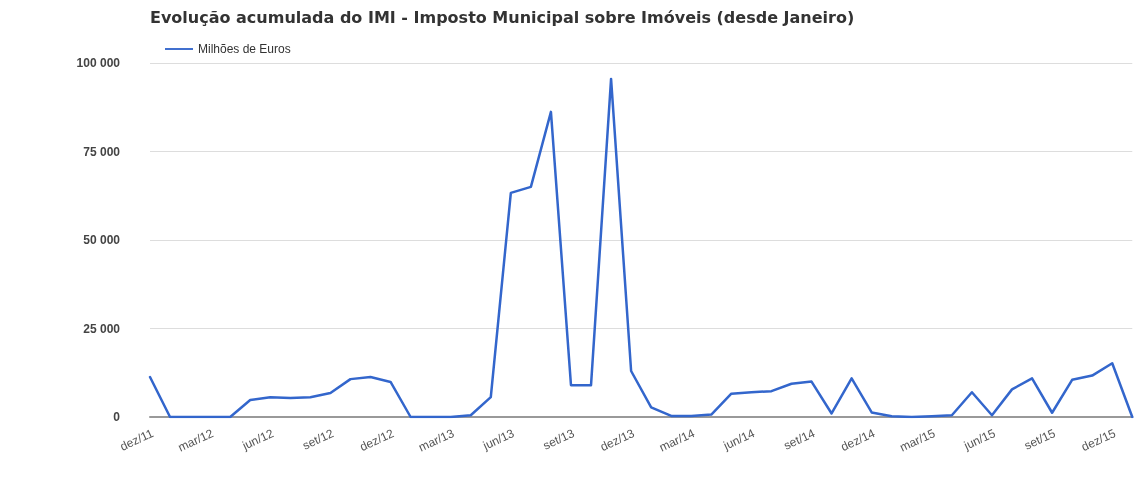 The height and width of the screenshot is (482, 1135). What do you see at coordinates (244, 49) in the screenshot?
I see `legend-label: Milhões de Euros` at bounding box center [244, 49].